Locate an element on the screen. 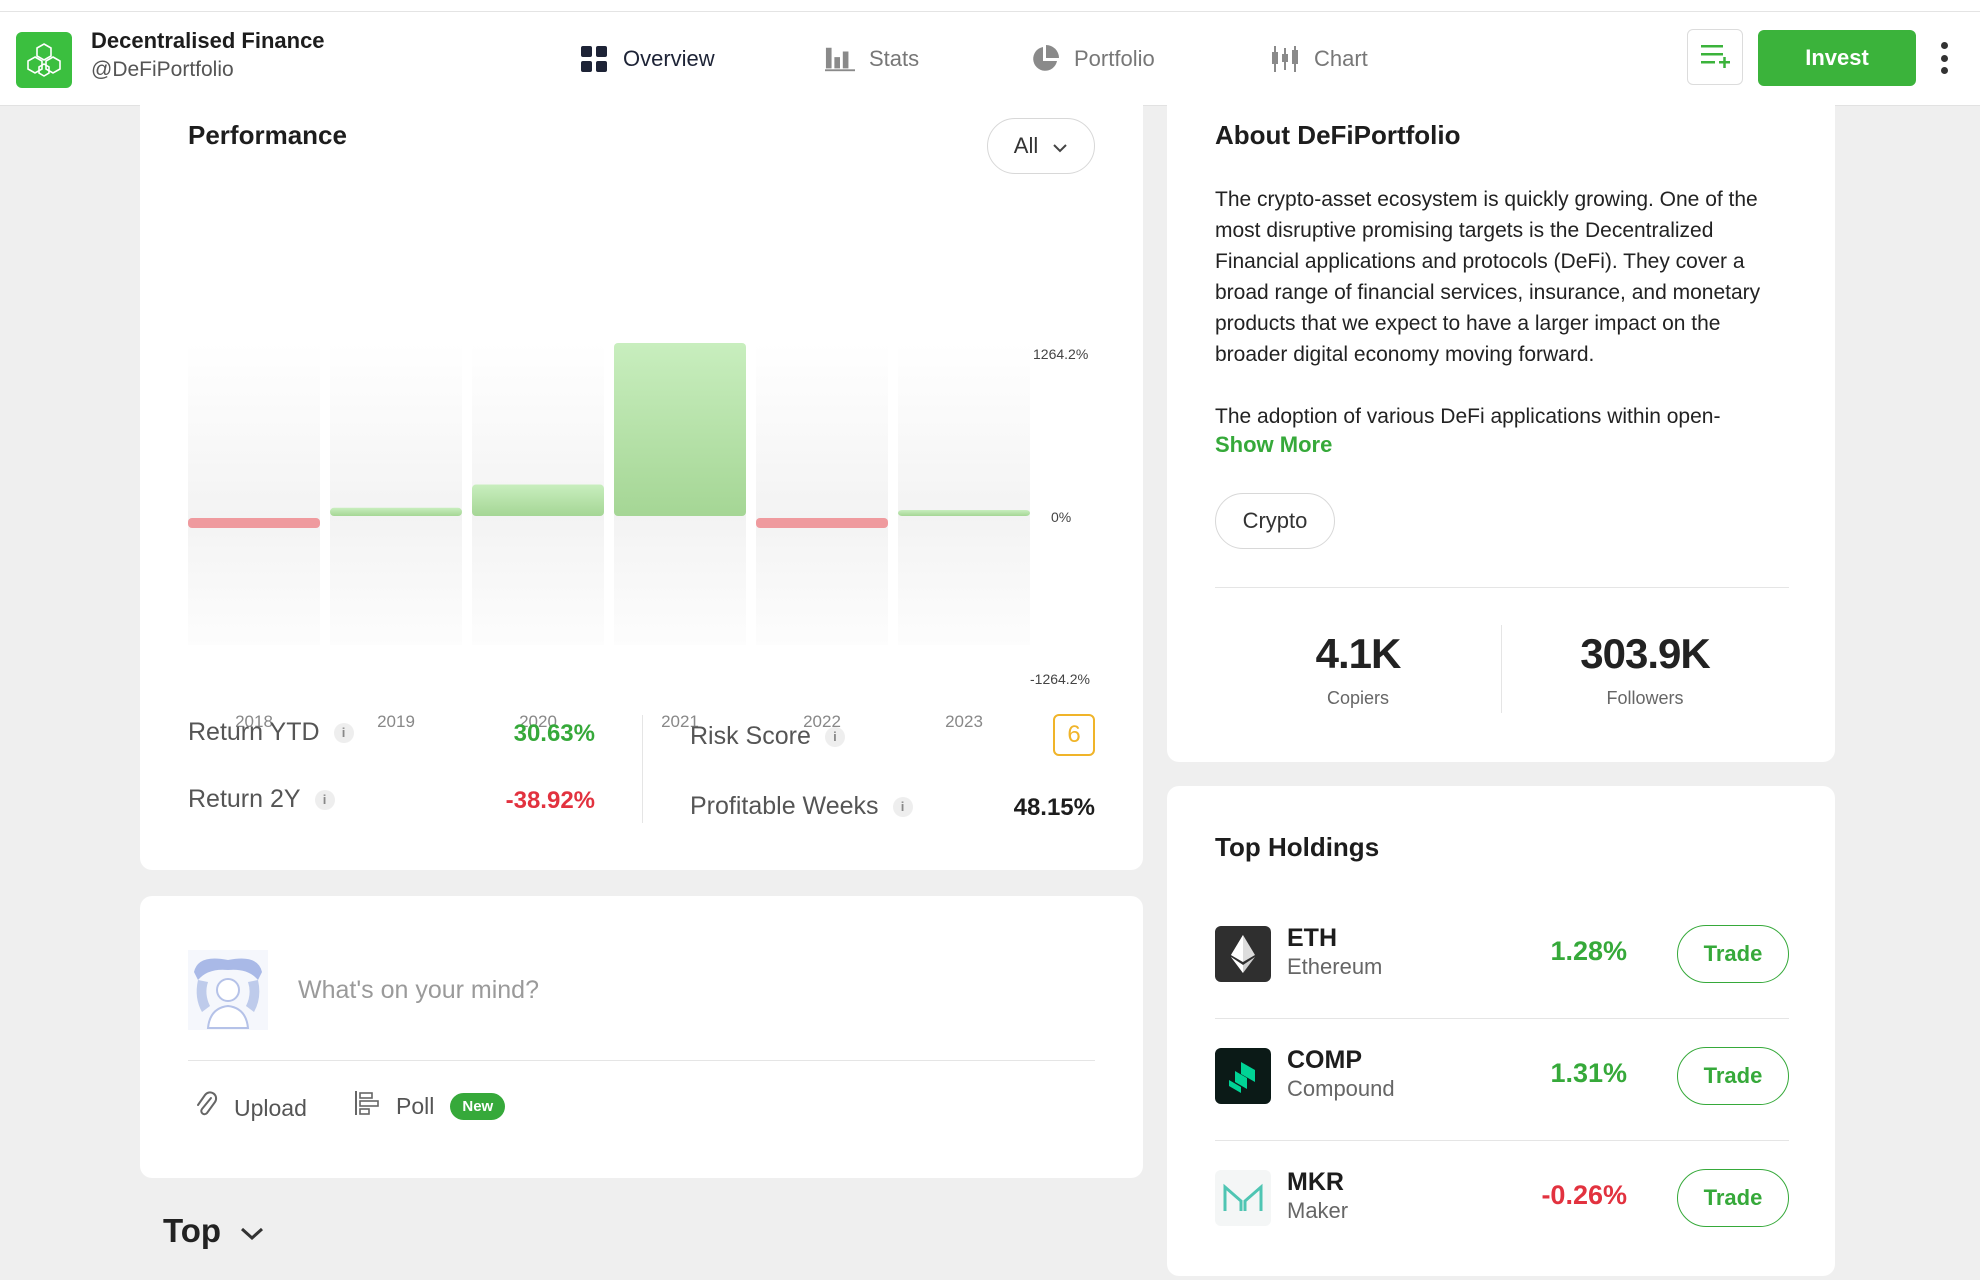  holding-name: Ethereum is located at coordinates (1335, 966).